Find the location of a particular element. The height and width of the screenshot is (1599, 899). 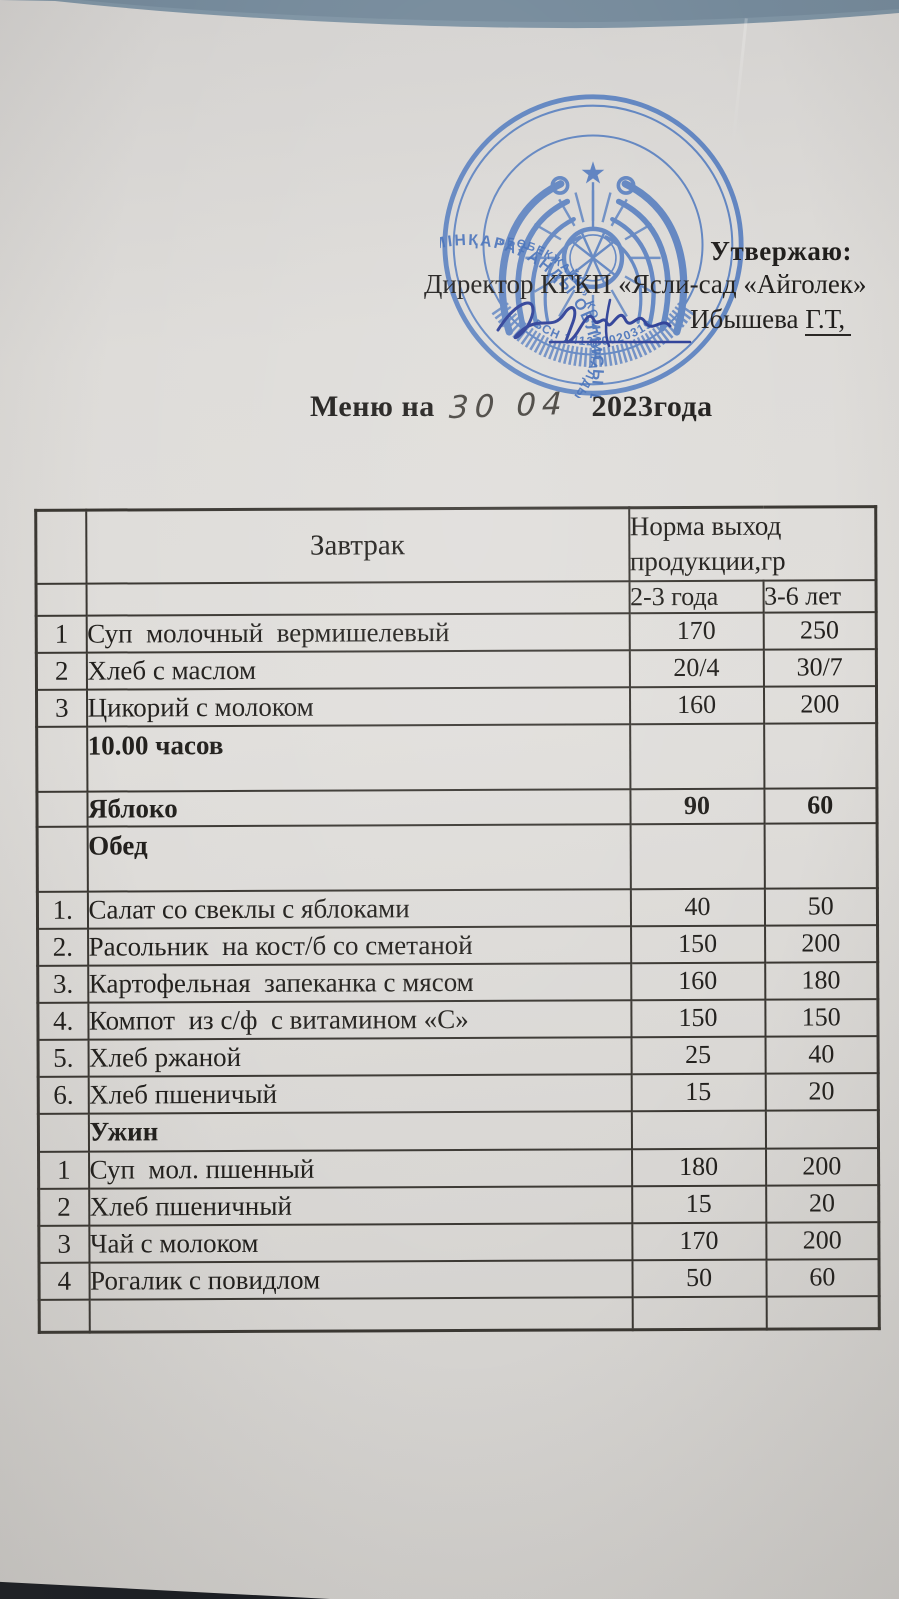

table-row: Обед is located at coordinates (457, 857).